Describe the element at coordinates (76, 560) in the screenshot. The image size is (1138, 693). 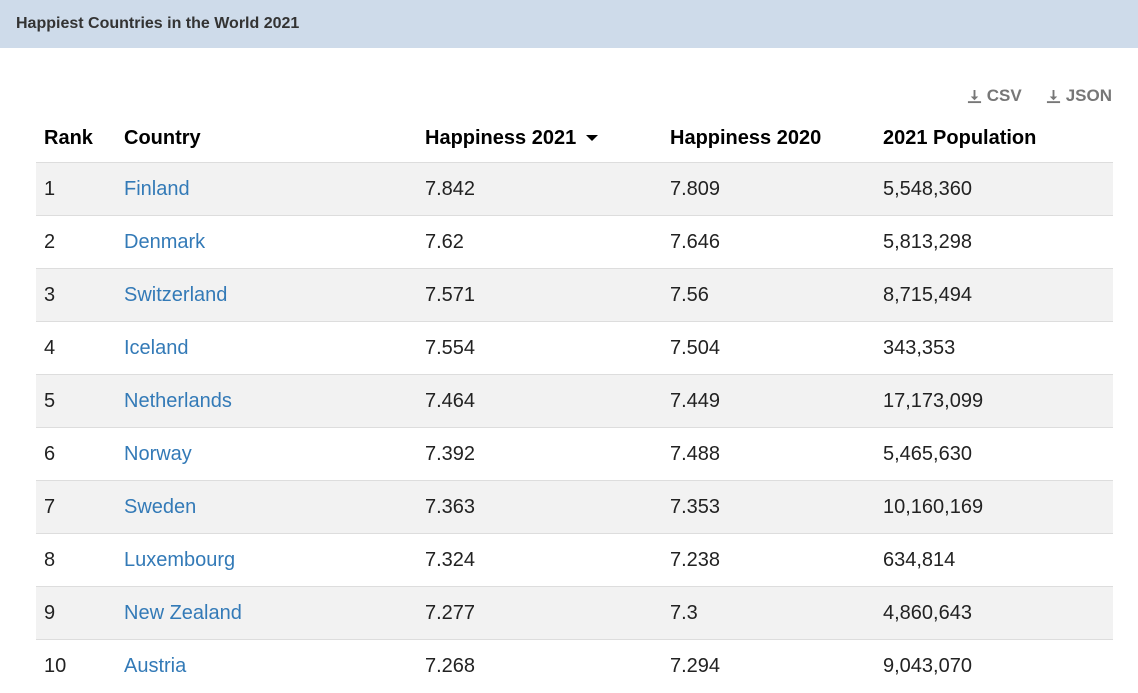
I see `rank-cell: 8` at that location.